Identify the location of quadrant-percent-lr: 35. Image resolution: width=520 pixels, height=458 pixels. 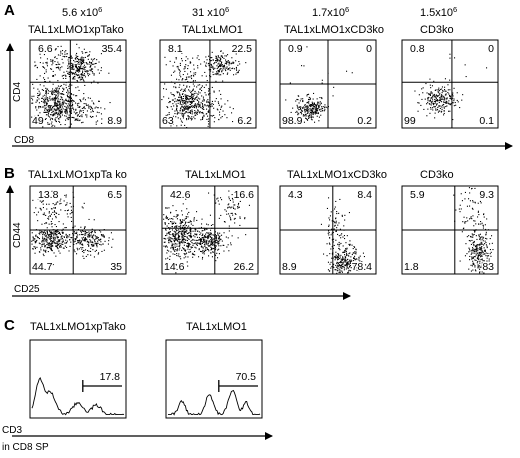
(116, 267).